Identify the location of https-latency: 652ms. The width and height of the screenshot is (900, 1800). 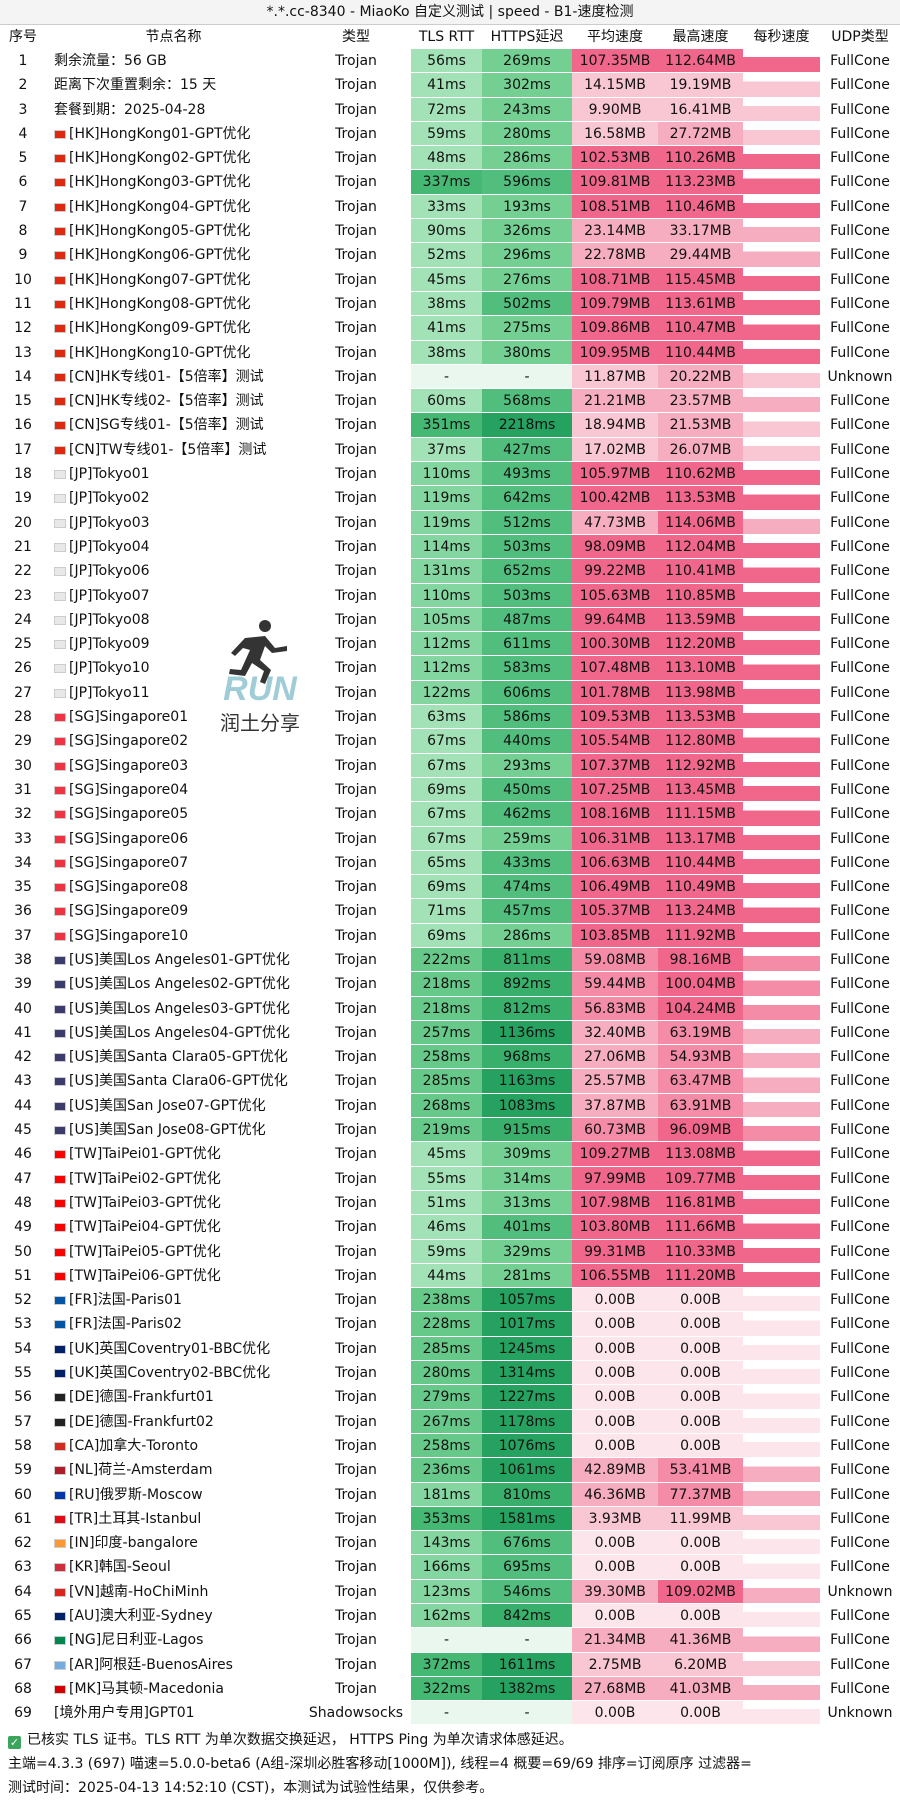
(527, 571).